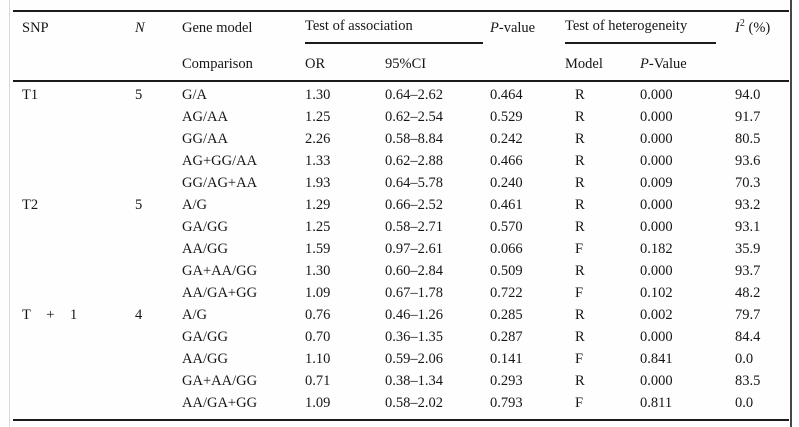 The width and height of the screenshot is (799, 427). I want to click on table-row: GA+AA/GG 1.30 0.60–2.84 0.509 R 0.000 93.7, so click(401, 271).